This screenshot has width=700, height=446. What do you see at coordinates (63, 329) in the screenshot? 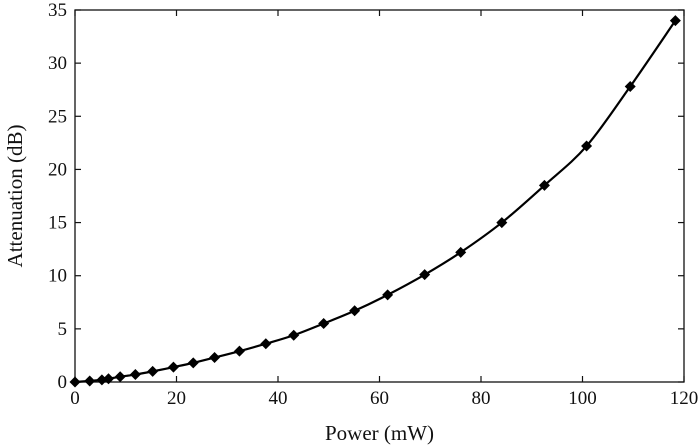
I see `y-tick-label: 5` at bounding box center [63, 329].